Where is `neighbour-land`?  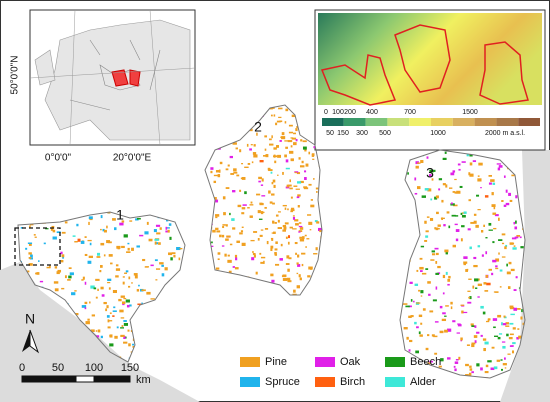 neighbour-land is located at coordinates (100, 332).